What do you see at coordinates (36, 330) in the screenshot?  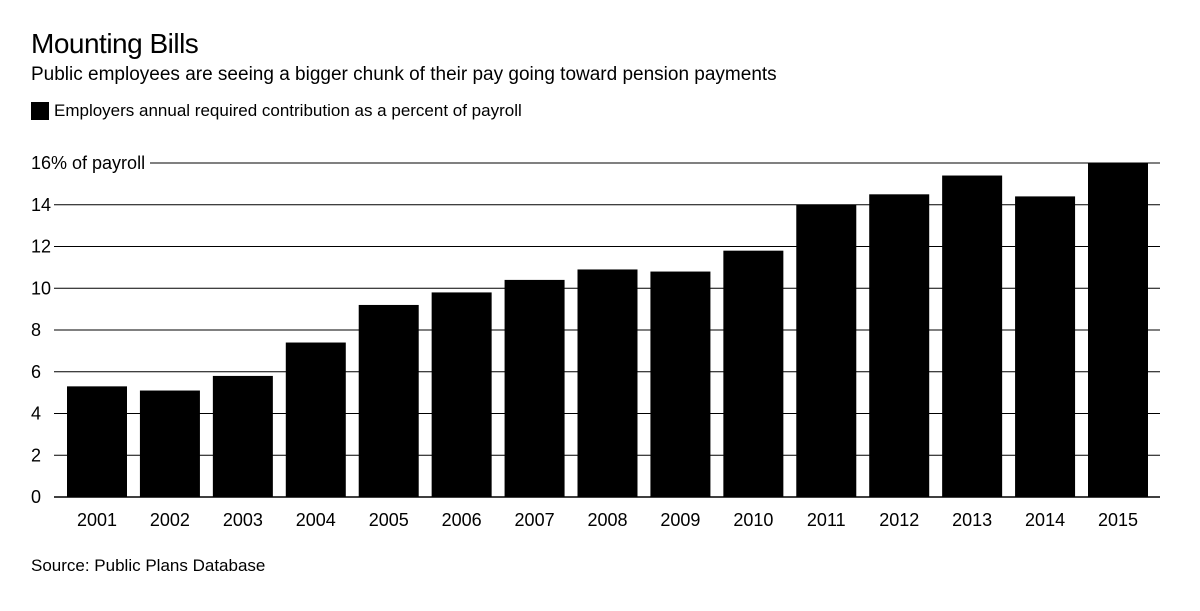 I see `y-tick-label: 8` at bounding box center [36, 330].